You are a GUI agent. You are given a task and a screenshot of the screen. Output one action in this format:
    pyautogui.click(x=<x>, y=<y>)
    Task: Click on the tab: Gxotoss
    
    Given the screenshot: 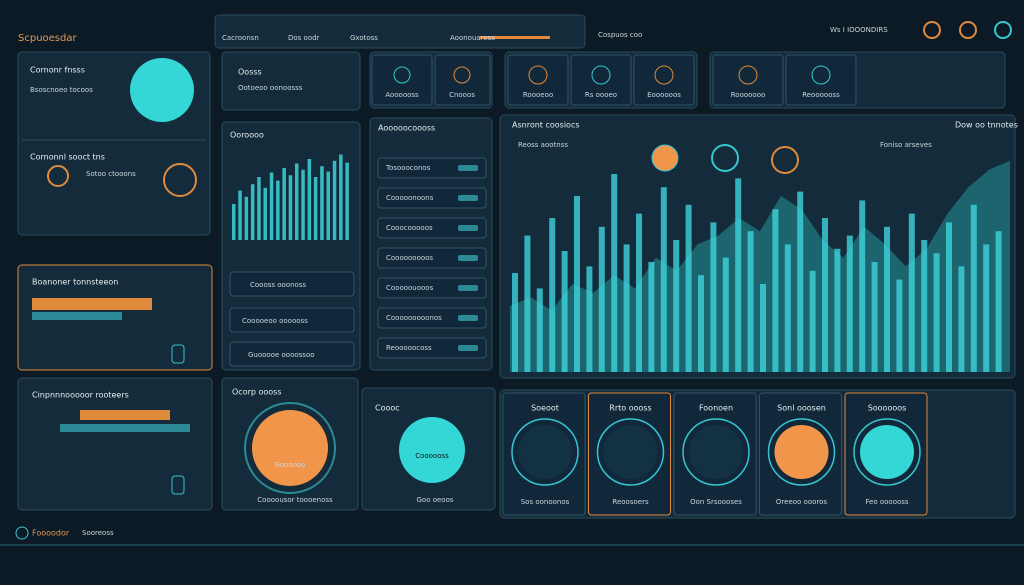 What is the action you would take?
    pyautogui.click(x=364, y=38)
    